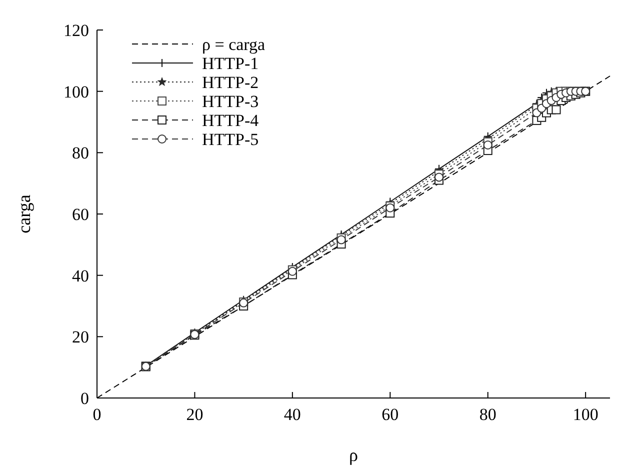  I want to click on x-tick-label: 60, so click(390, 414).